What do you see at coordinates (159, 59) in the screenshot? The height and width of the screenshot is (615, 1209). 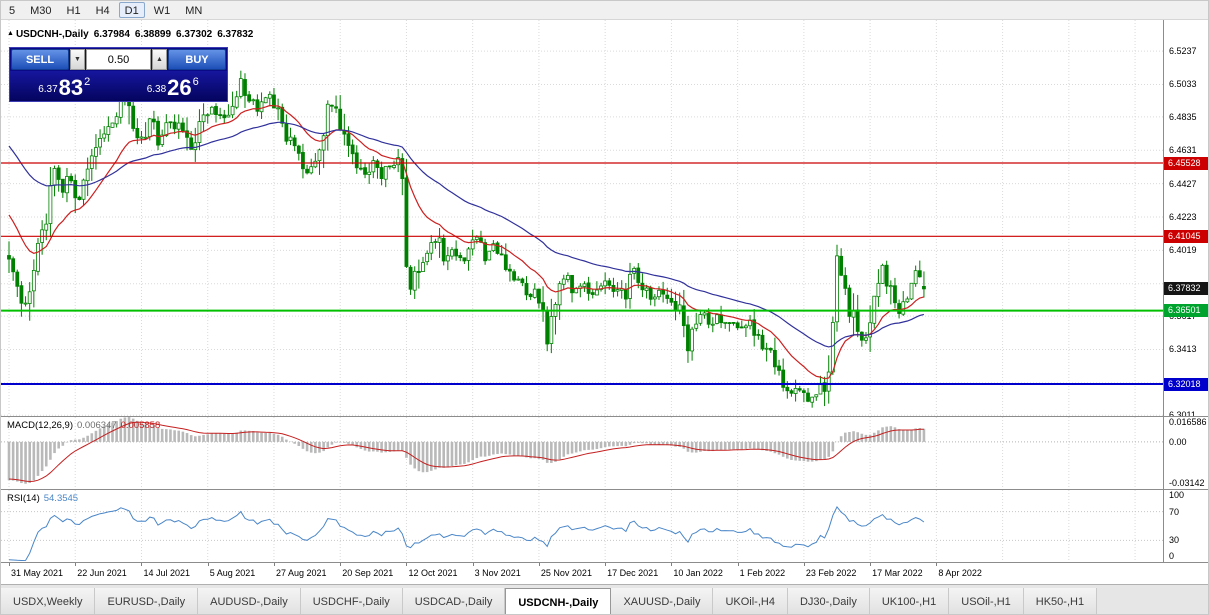 I see `lot-increase-button: ▲` at bounding box center [159, 59].